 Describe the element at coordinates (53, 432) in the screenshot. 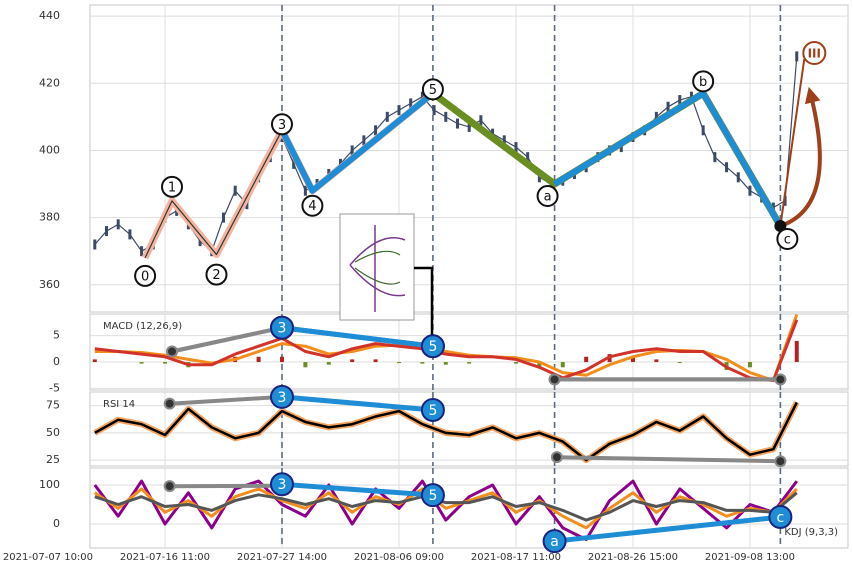

I see `y-tick-label: 50` at that location.